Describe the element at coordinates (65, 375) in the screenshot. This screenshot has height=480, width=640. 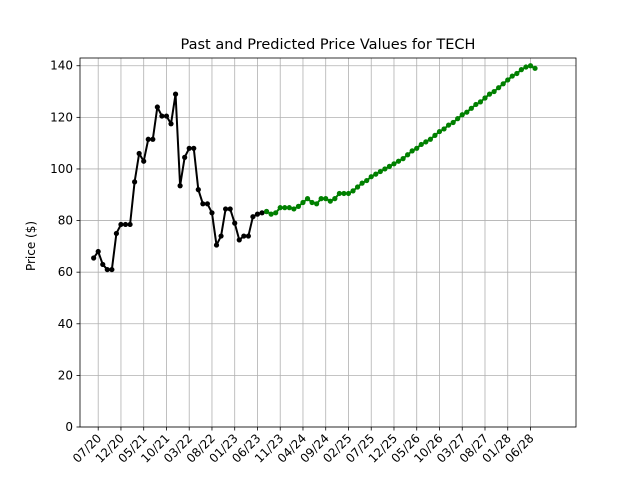
I see `y-tick-label: 20` at that location.